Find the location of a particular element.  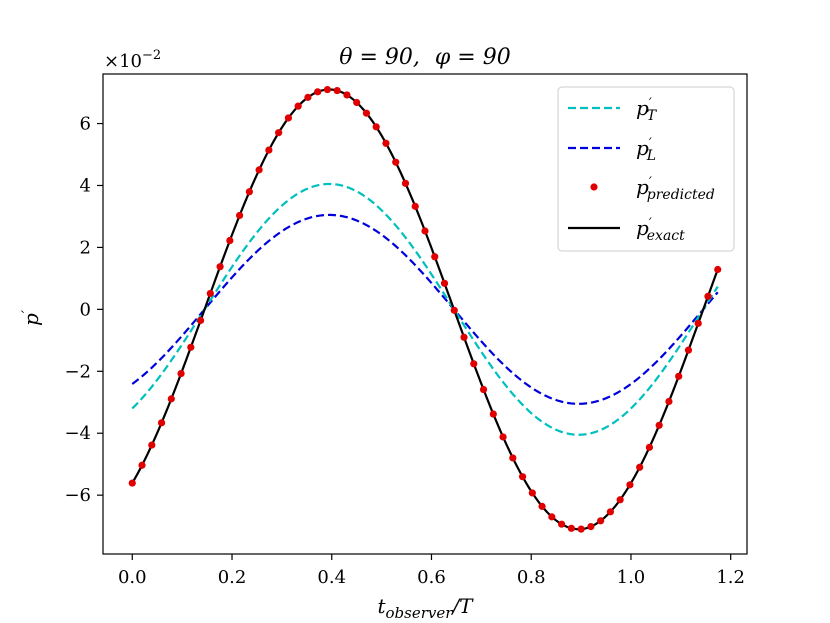

x-label-suffix: /T is located at coordinates (462, 606).